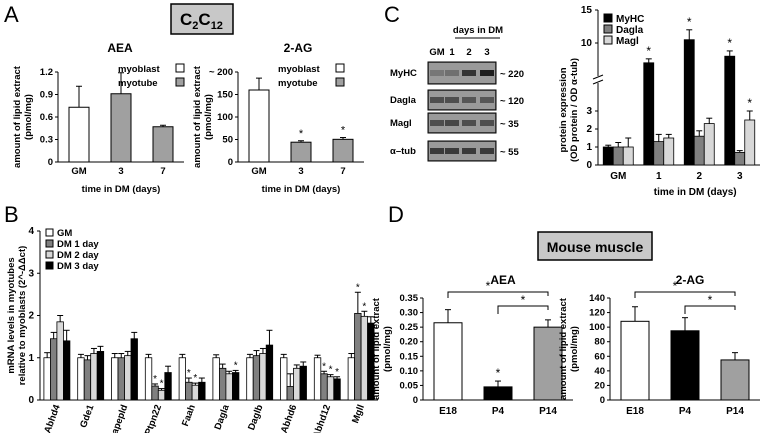  What do you see at coordinates (322, 418) in the screenshot?
I see `x-tick-label: Abhd12` at bounding box center [322, 418].